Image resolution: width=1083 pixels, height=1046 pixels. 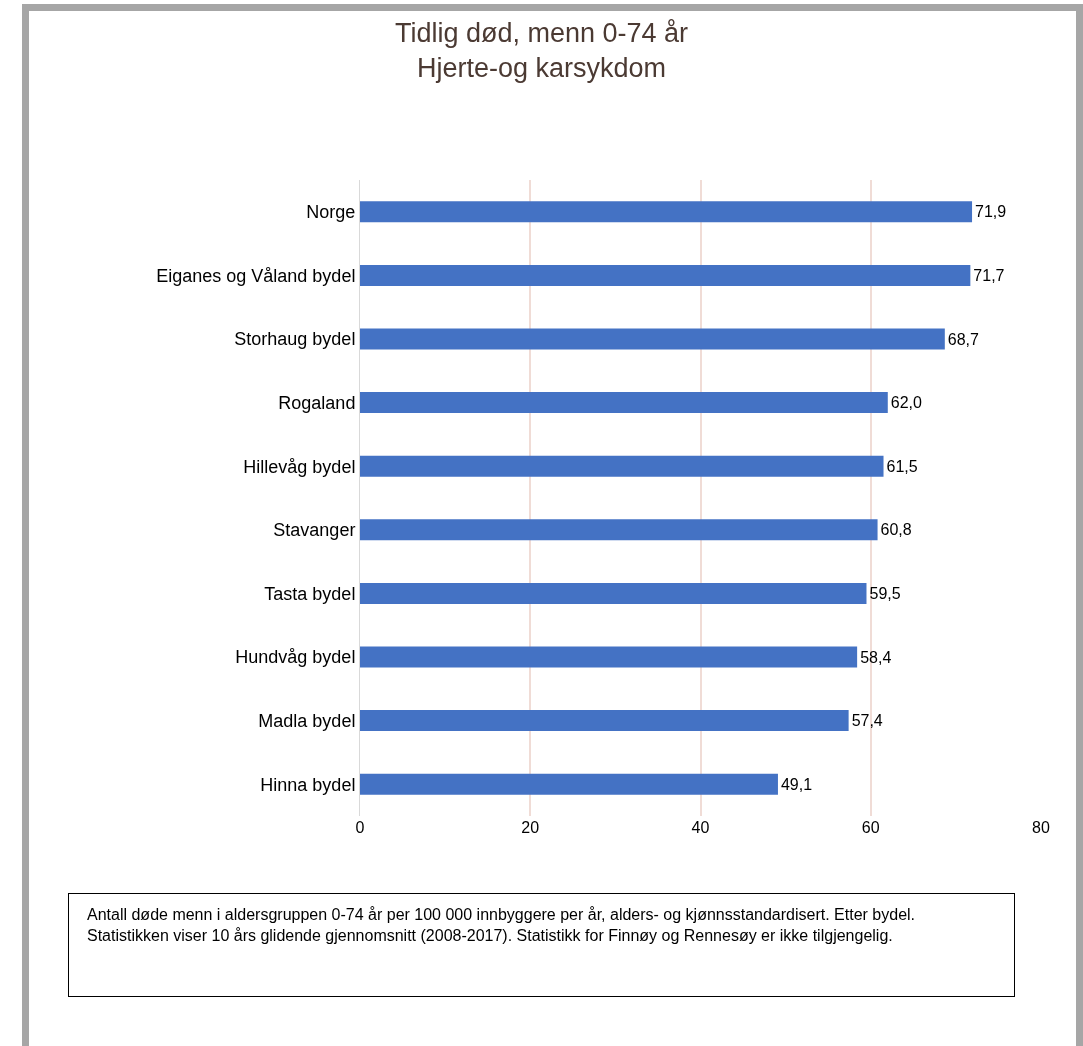 What do you see at coordinates (256, 275) in the screenshot?
I see `y-tick-label: Eiganes og Våland bydel` at bounding box center [256, 275].